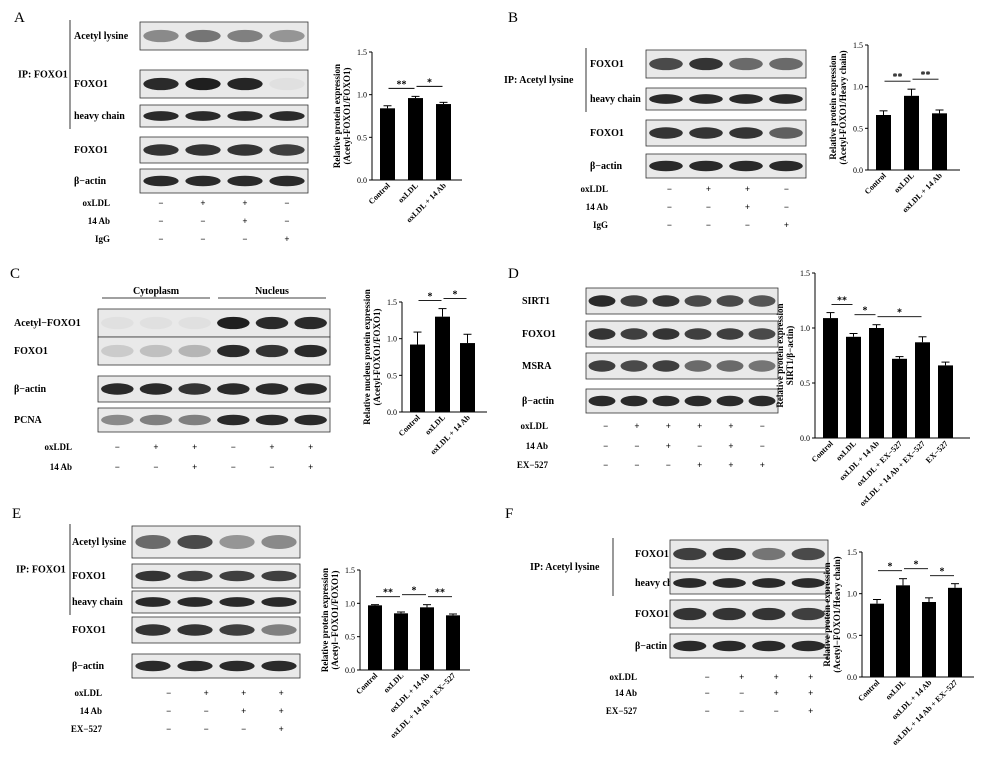 Image resolution: width=1000 pixels, height=768 pixels. I want to click on panel-label: F, so click(509, 514).